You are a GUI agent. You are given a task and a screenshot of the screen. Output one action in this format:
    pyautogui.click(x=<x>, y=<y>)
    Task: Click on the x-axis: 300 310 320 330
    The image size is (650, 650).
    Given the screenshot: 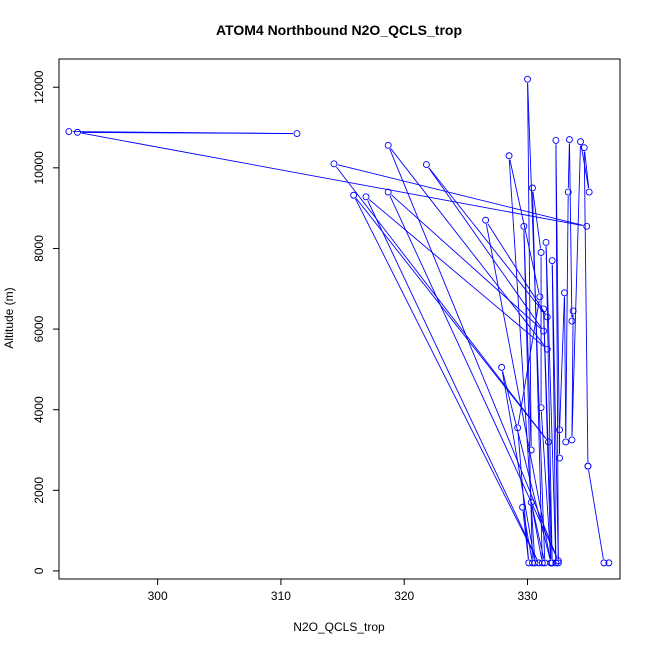 What is the action you would take?
    pyautogui.click(x=343, y=591)
    